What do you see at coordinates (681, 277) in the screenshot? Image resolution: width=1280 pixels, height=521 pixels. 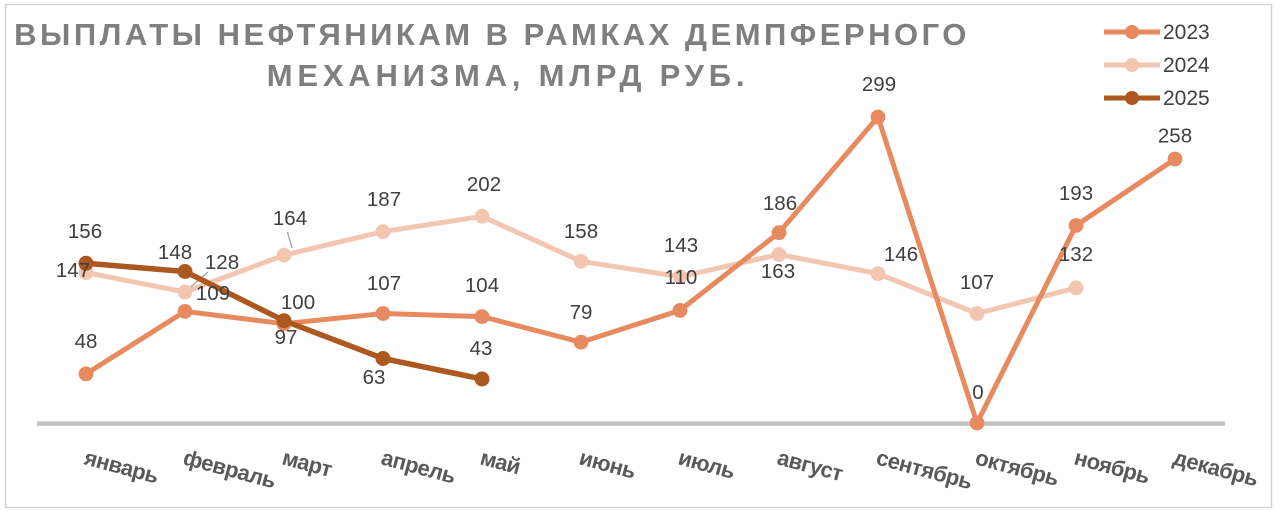 I see `svg-text: 110` at bounding box center [681, 277].